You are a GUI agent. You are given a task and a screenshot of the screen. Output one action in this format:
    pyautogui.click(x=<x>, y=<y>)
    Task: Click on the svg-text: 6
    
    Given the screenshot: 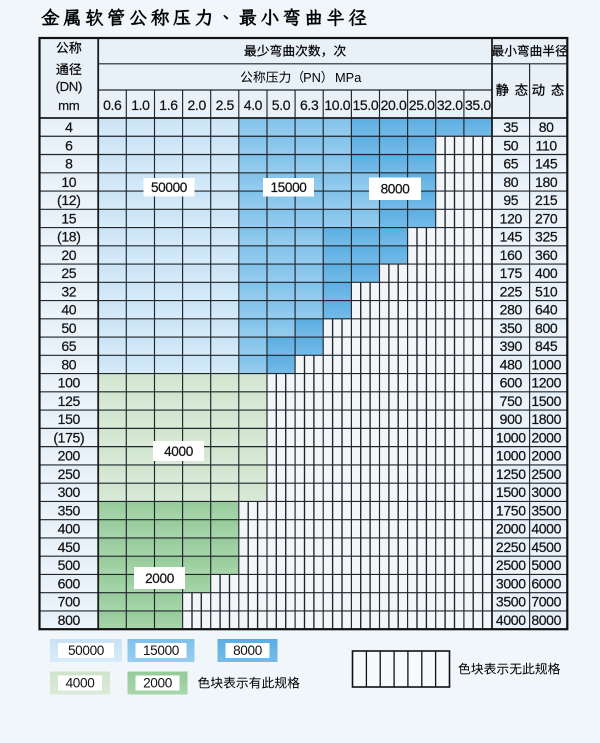 What is the action you would take?
    pyautogui.click(x=69, y=145)
    